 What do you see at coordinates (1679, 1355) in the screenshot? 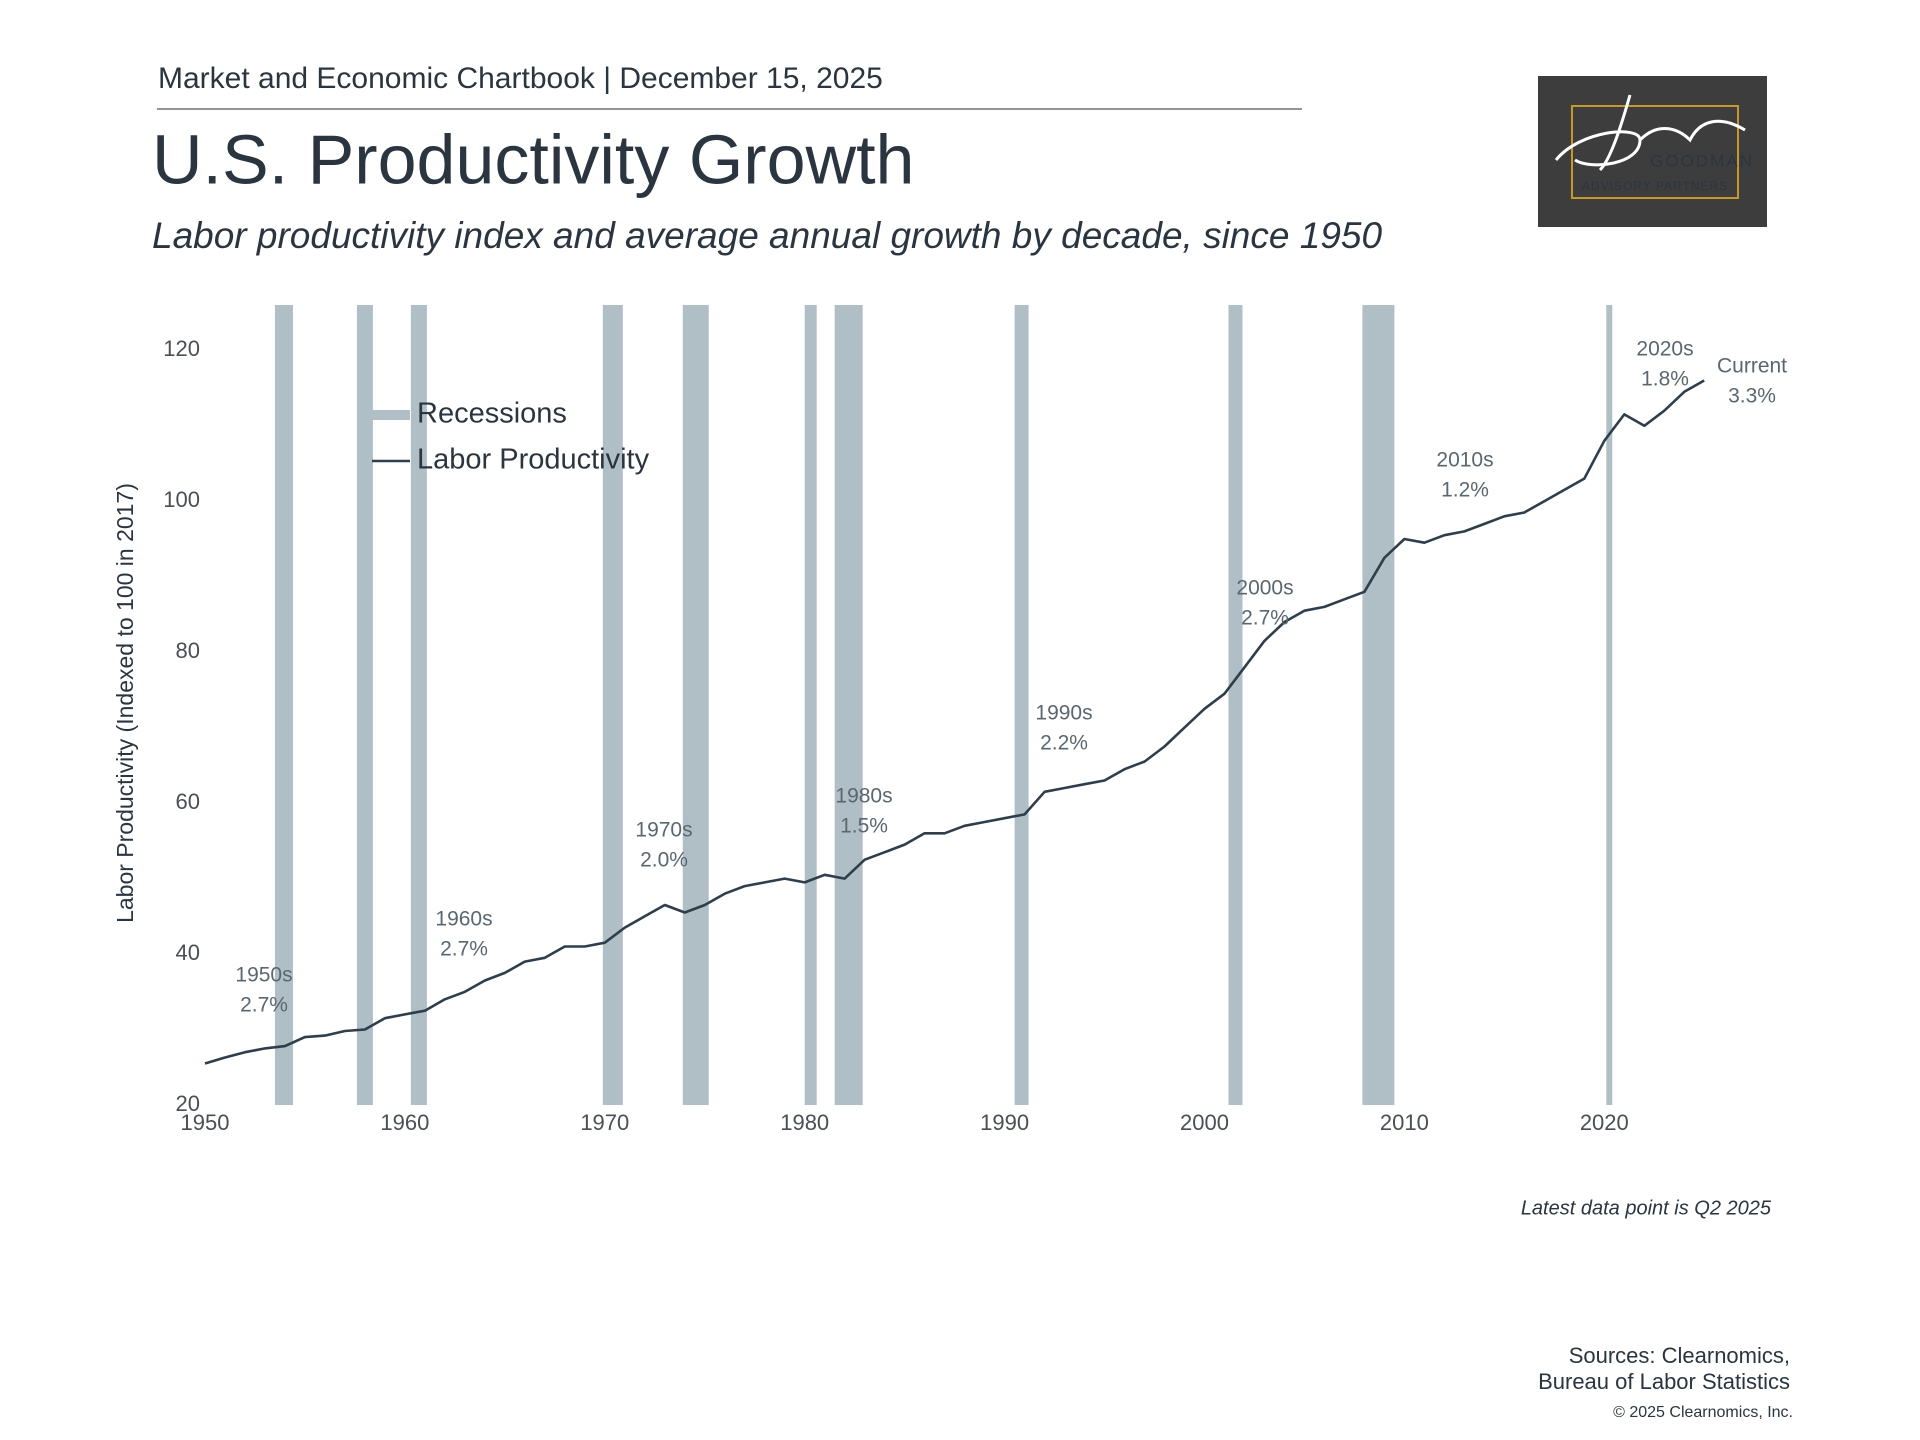
I see `sources: Sources: Clearnomics,` at bounding box center [1679, 1355].